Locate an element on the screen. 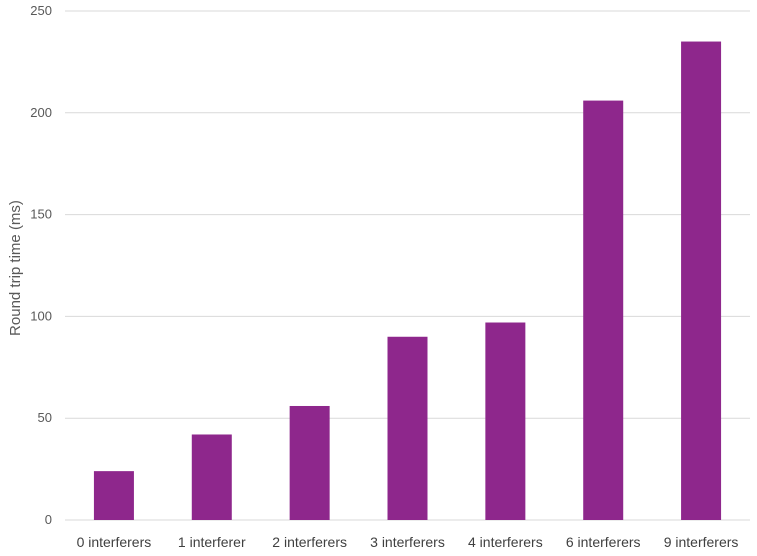 The width and height of the screenshot is (757, 556). x-category-label: 1 interferer is located at coordinates (212, 542).